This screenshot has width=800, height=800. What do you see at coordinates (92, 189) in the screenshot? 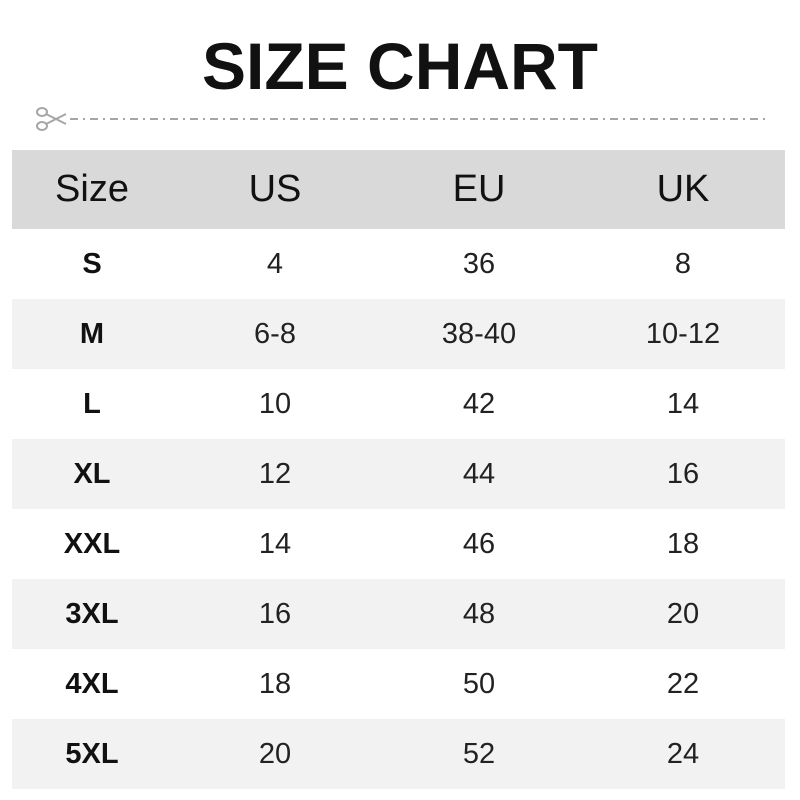
I see `header-size: Size` at bounding box center [92, 189].